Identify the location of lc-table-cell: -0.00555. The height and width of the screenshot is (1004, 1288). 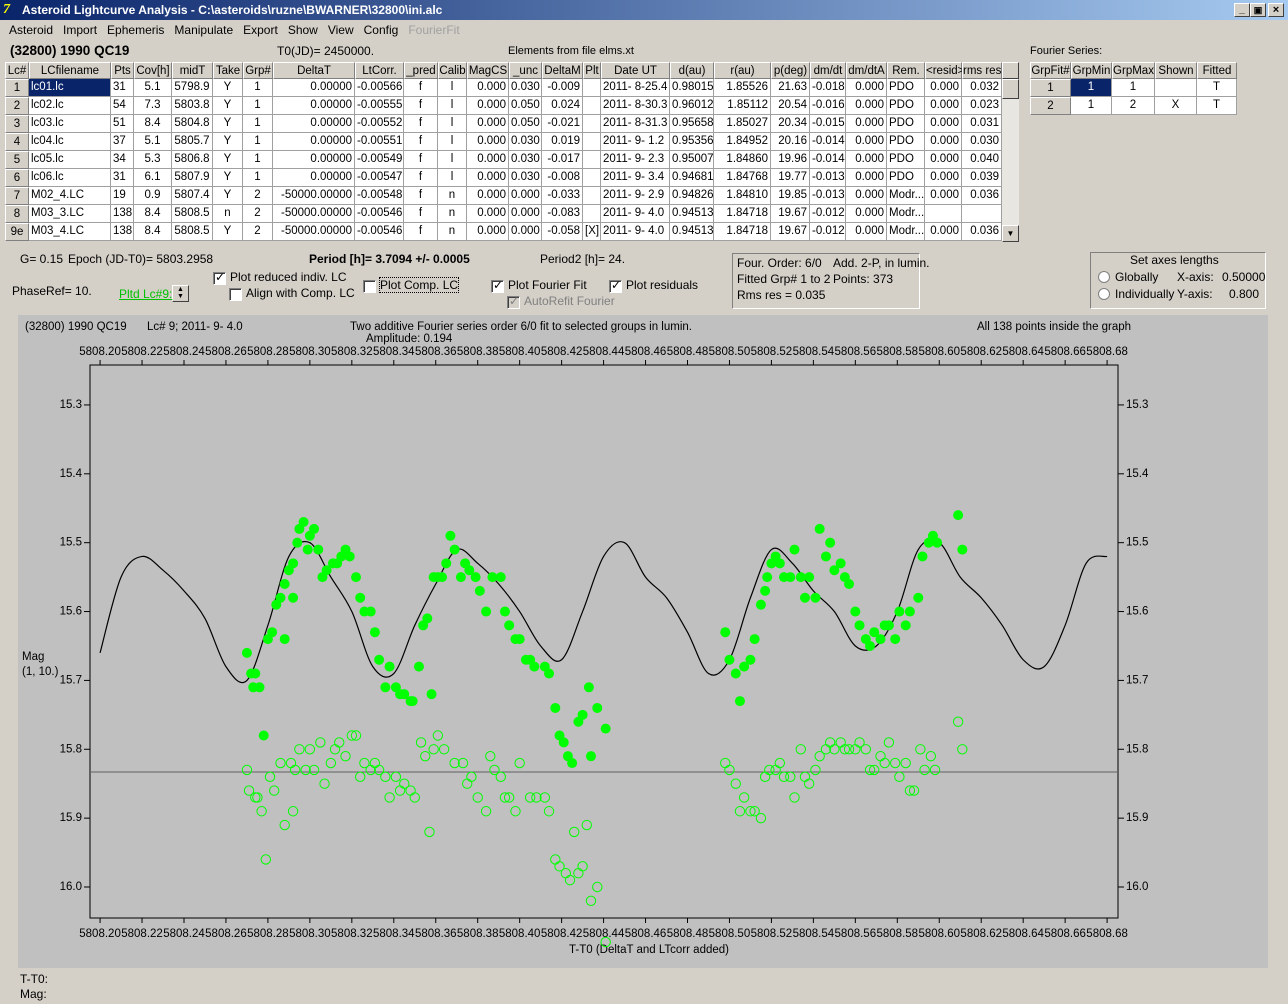
(379, 106).